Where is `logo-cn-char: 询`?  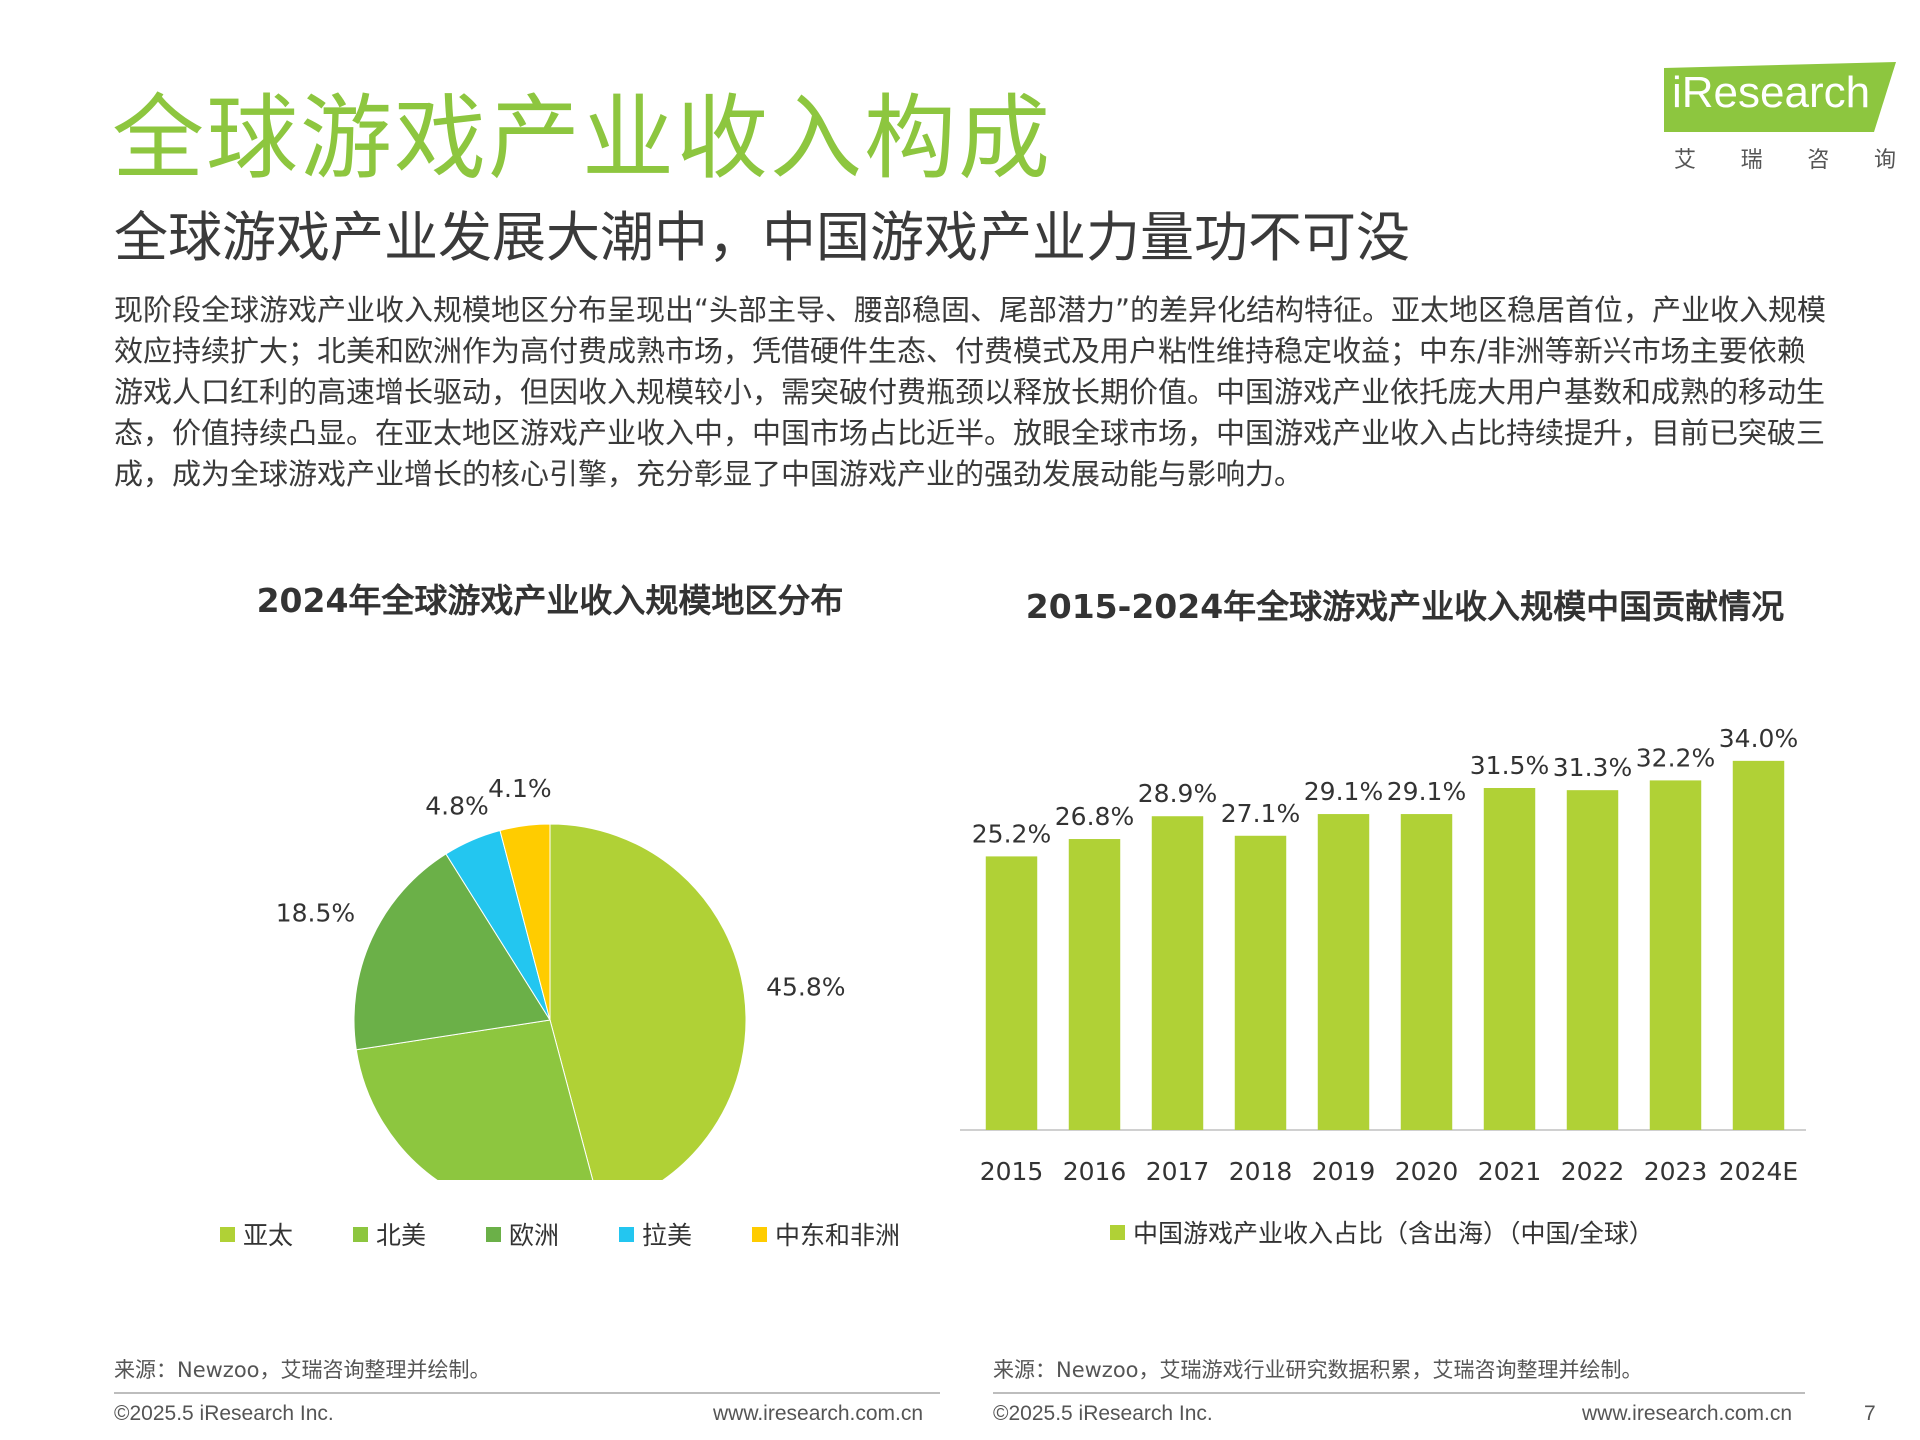 logo-cn-char: 询 is located at coordinates (1884, 160).